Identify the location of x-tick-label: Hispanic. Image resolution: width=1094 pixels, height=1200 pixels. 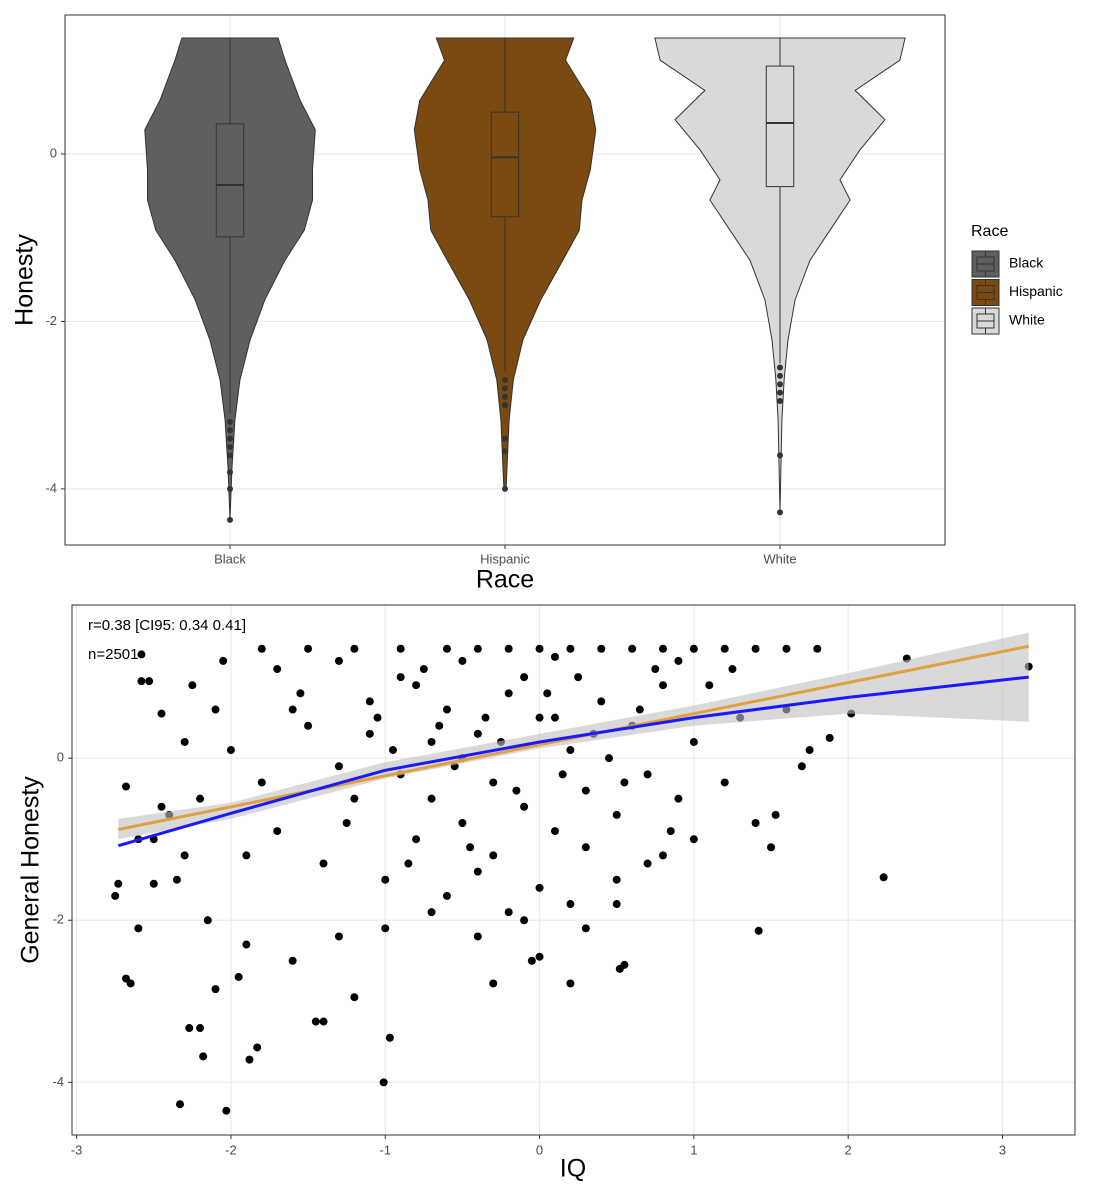
(505, 558).